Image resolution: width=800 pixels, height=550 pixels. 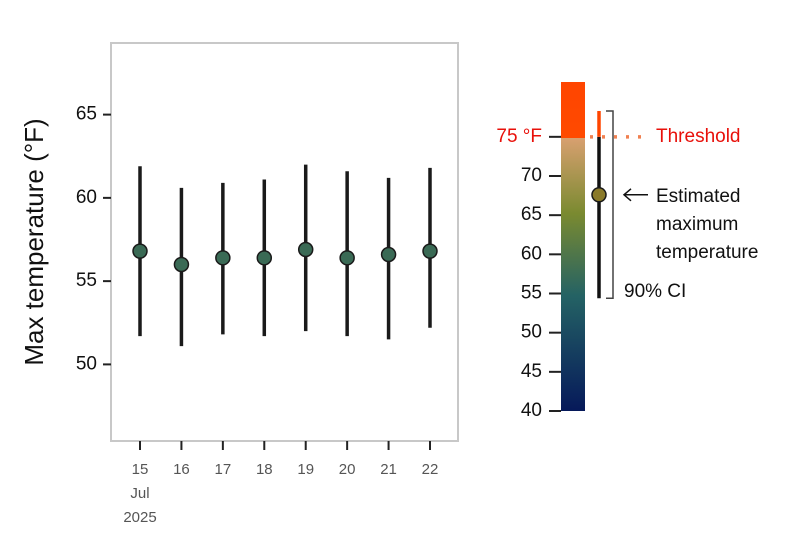 What do you see at coordinates (139, 493) in the screenshot?
I see `x-month-label: Jul` at bounding box center [139, 493].